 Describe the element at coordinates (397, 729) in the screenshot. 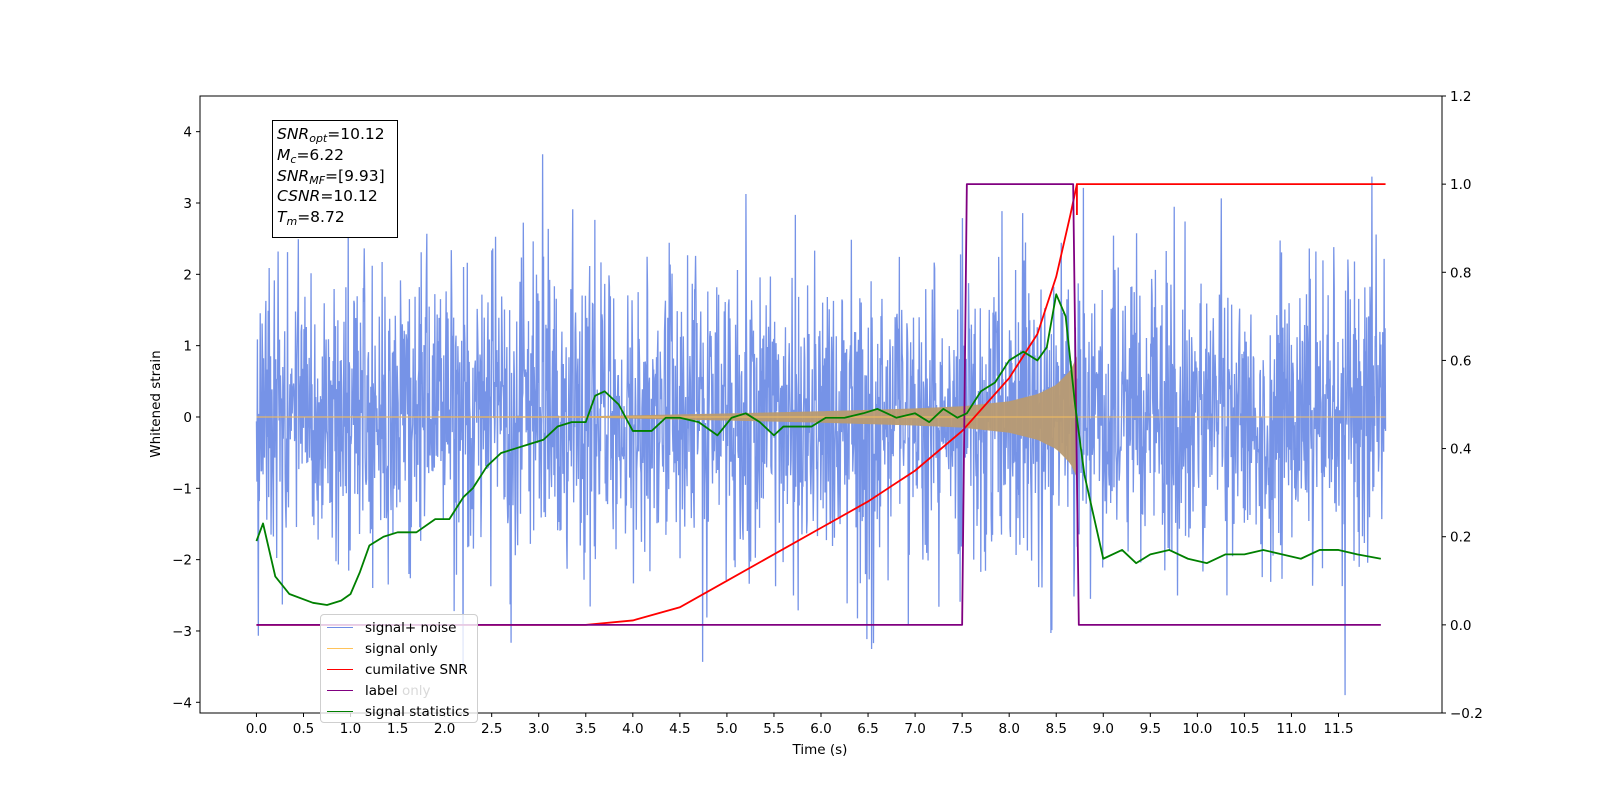

I see `x-tick-label: 1.5` at that location.